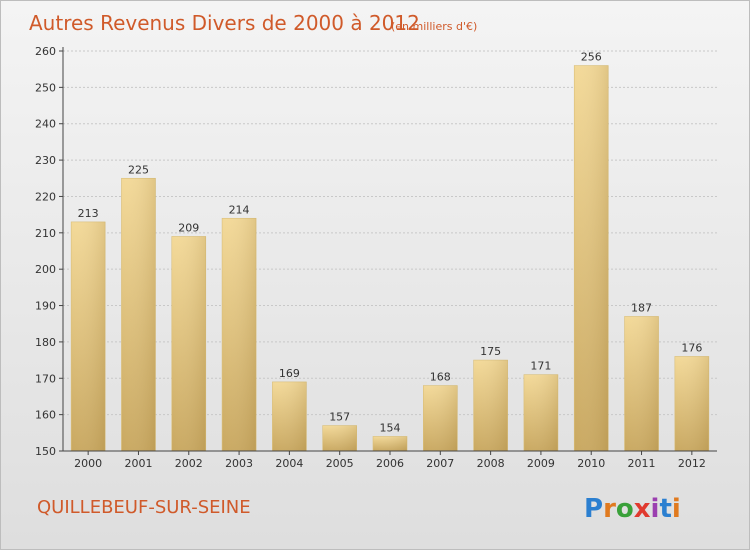  What do you see at coordinates (45, 269) in the screenshot?
I see `y-tick-label: 200` at bounding box center [45, 269].